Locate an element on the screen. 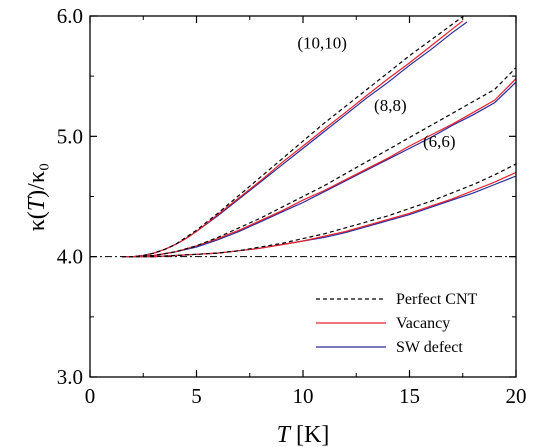 The image size is (538, 447). series-line-6-6-vacancy is located at coordinates (319, 214).